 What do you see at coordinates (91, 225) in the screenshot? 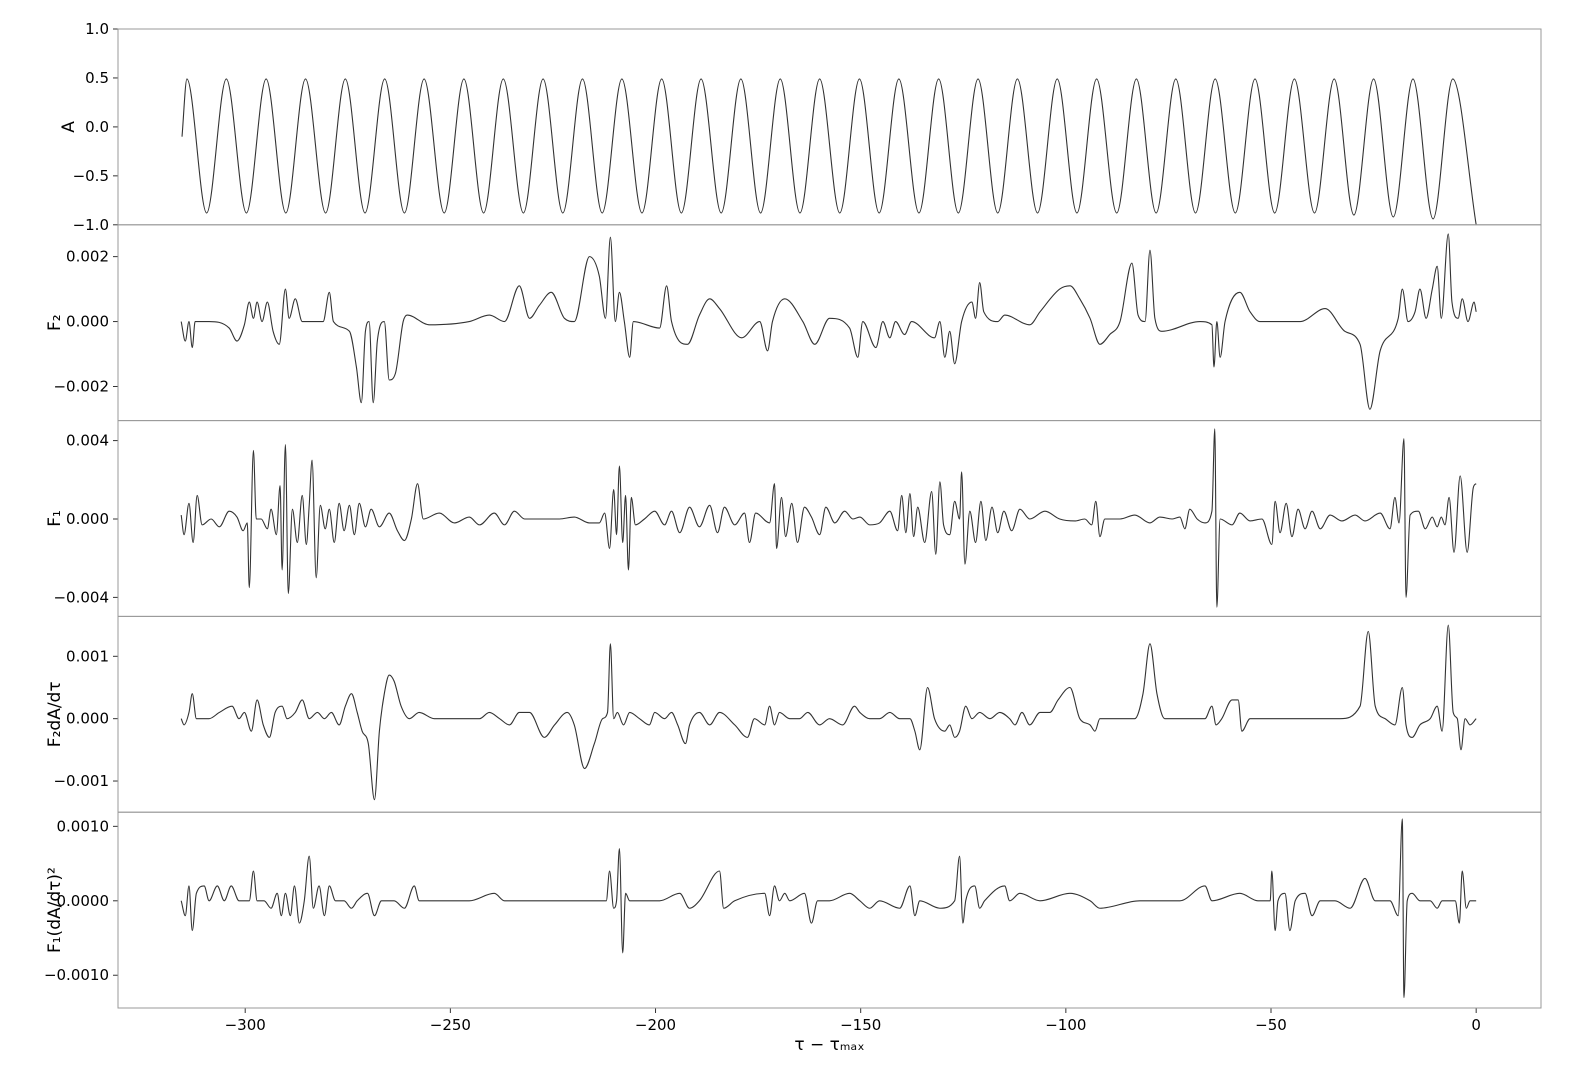
I see `y-tick-label: −1.0` at bounding box center [91, 225].